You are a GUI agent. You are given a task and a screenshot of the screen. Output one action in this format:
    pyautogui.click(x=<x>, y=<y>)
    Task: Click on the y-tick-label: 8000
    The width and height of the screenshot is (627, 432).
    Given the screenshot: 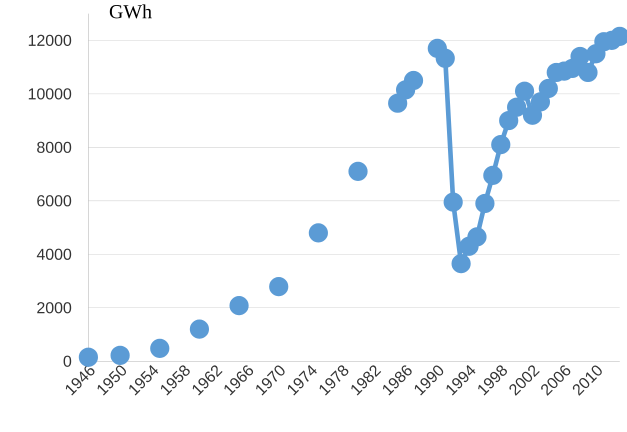 What is the action you would take?
    pyautogui.click(x=54, y=148)
    